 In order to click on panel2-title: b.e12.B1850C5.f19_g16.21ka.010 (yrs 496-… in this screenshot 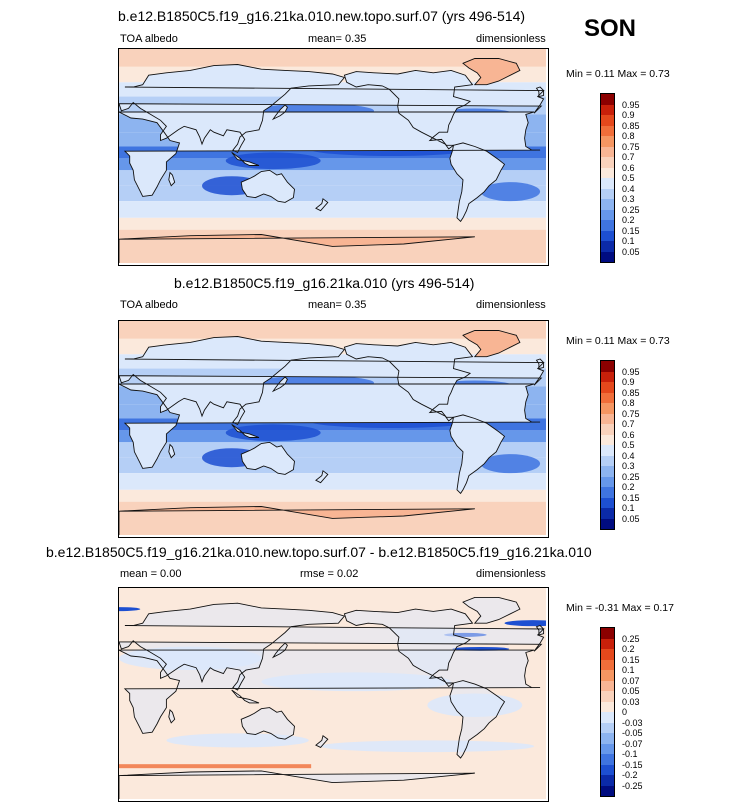, I will do `click(324, 283)`.